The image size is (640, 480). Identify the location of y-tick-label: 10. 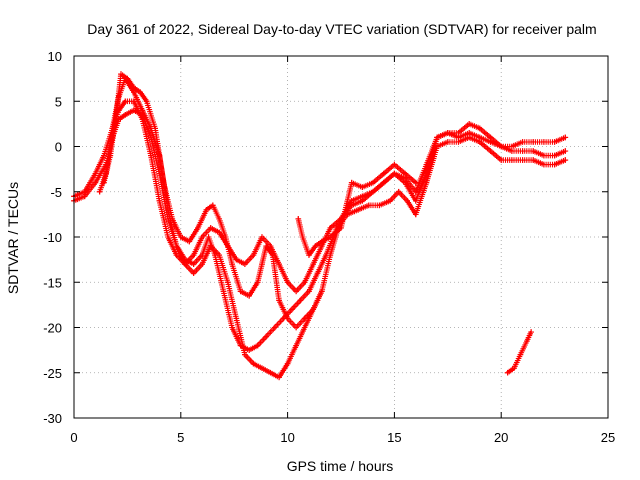
(55, 56).